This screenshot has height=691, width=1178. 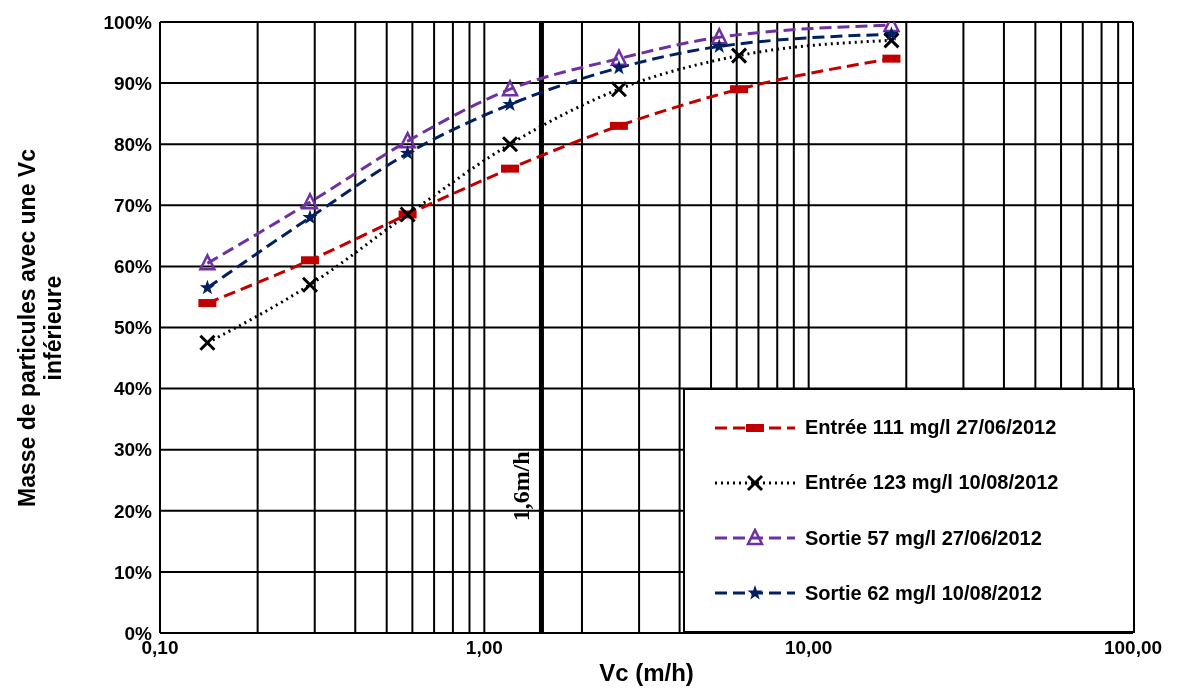 What do you see at coordinates (133, 328) in the screenshot?
I see `y-tick-label: 50%` at bounding box center [133, 328].